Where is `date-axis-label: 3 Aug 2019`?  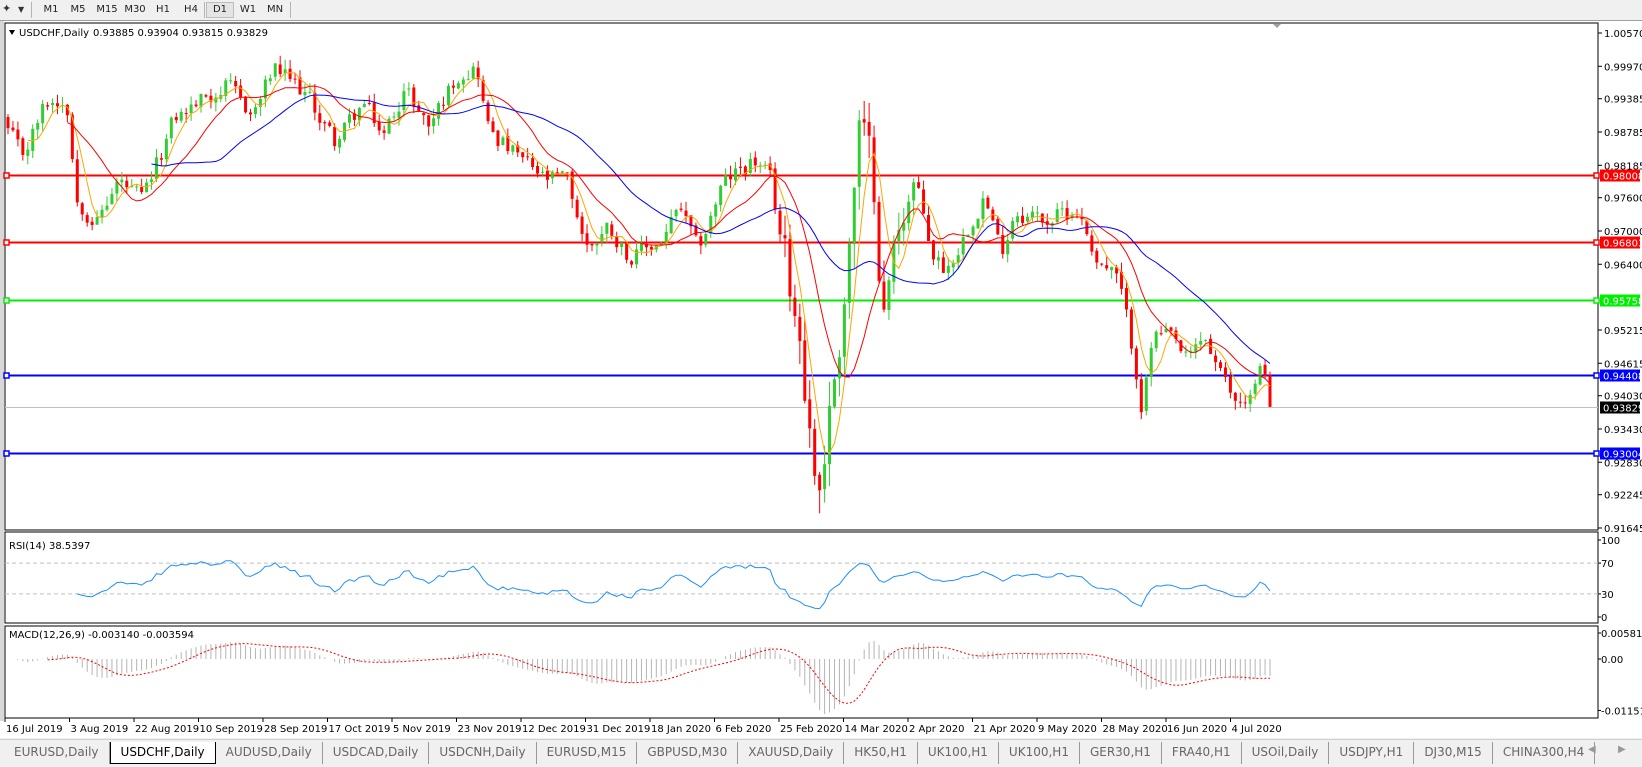
date-axis-label: 3 Aug 2019 is located at coordinates (100, 729).